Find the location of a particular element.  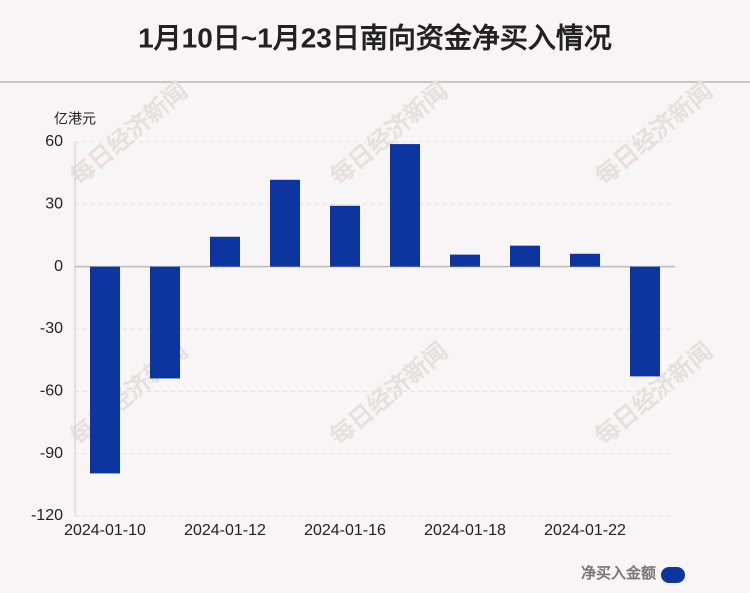

y-tick-label: -90 is located at coordinates (51, 453).